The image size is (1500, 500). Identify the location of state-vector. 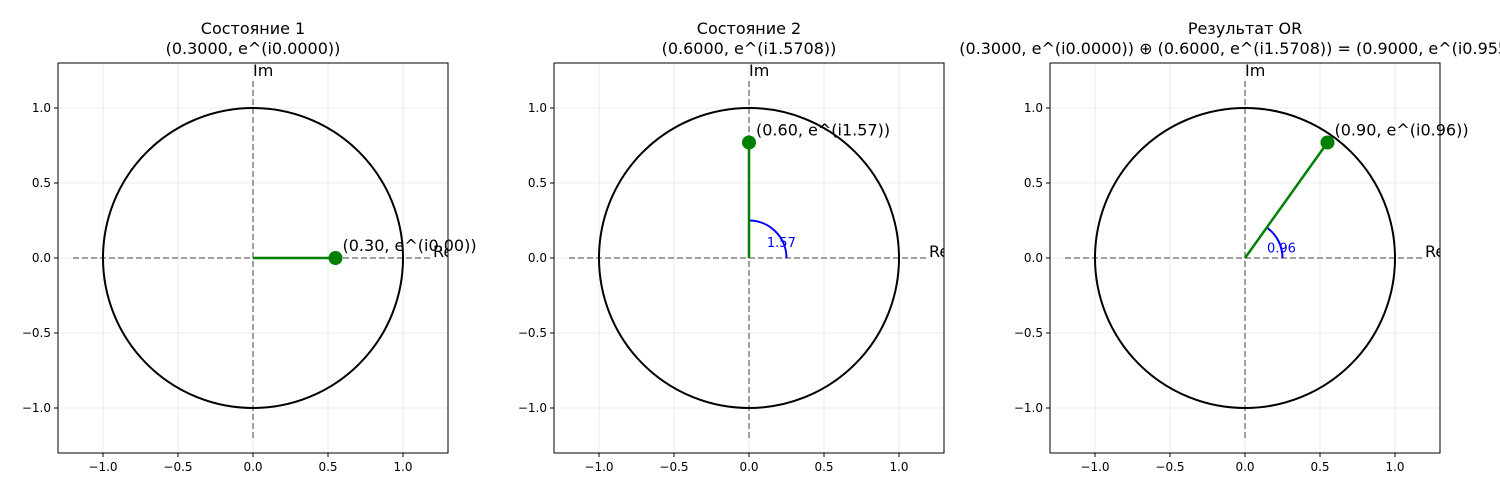
(1286, 200).